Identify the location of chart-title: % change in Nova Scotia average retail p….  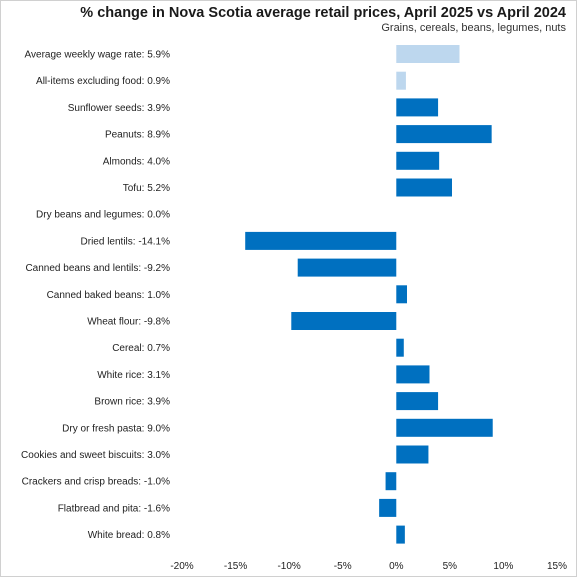
(323, 13).